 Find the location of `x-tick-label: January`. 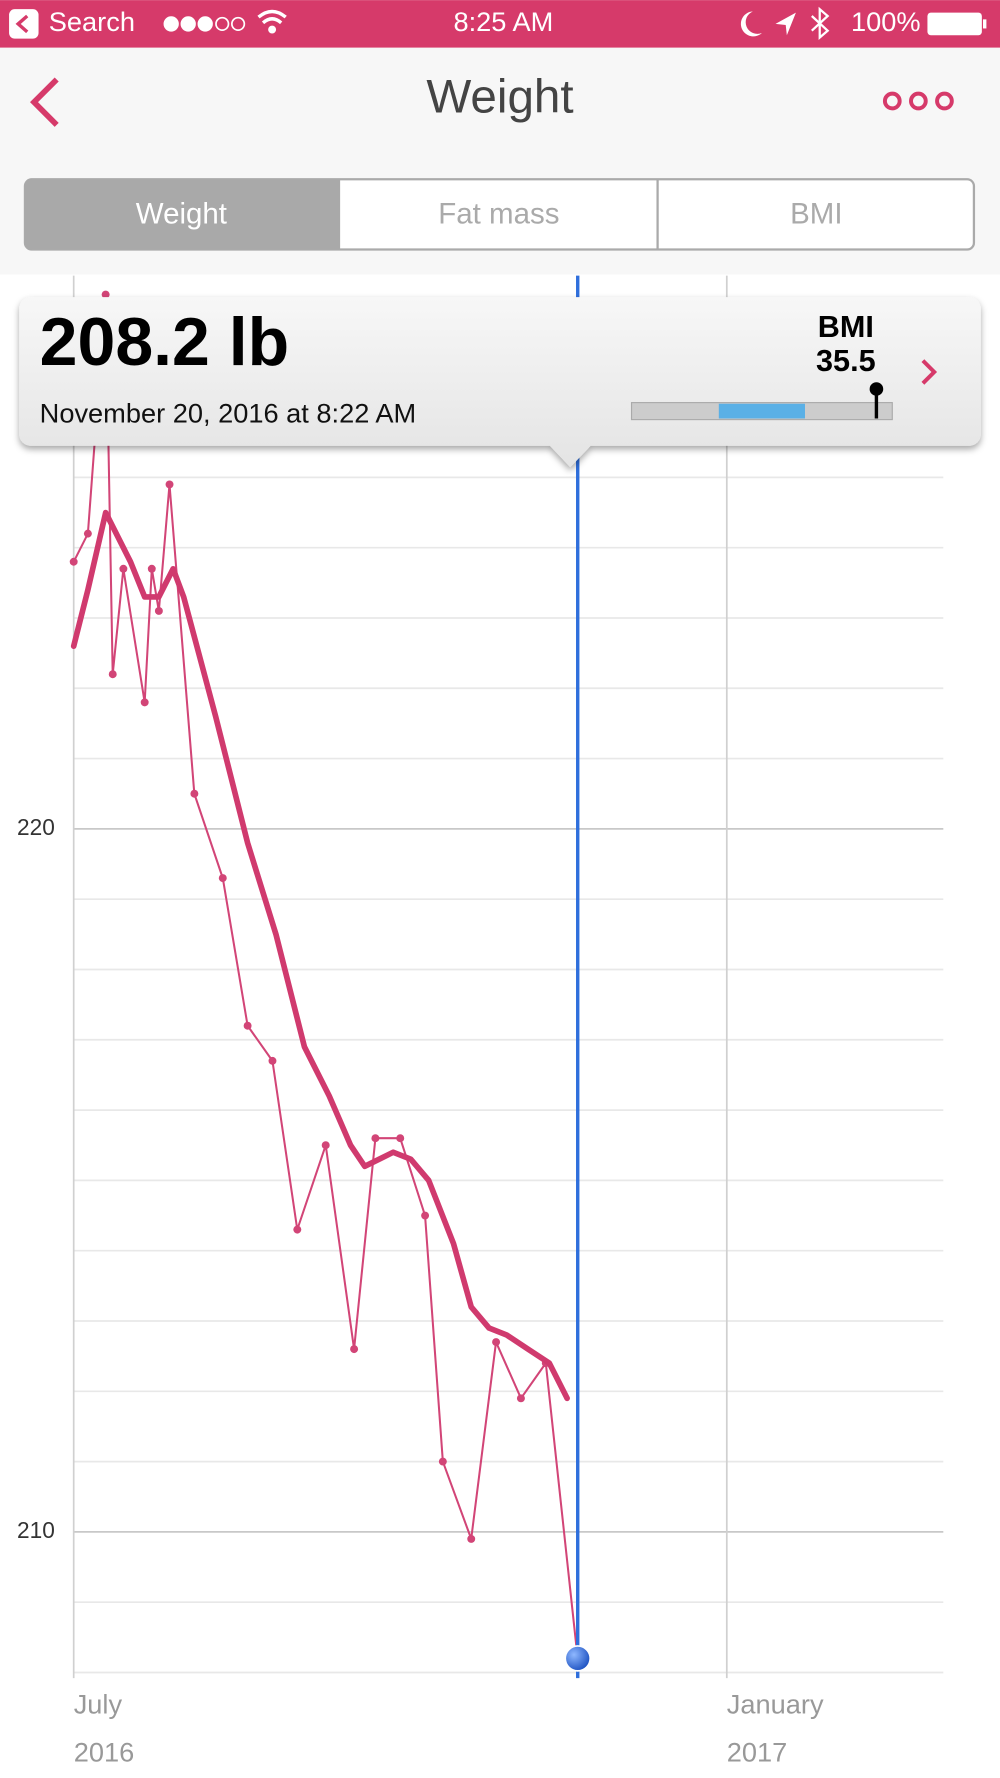

x-tick-label: January is located at coordinates (775, 1704).